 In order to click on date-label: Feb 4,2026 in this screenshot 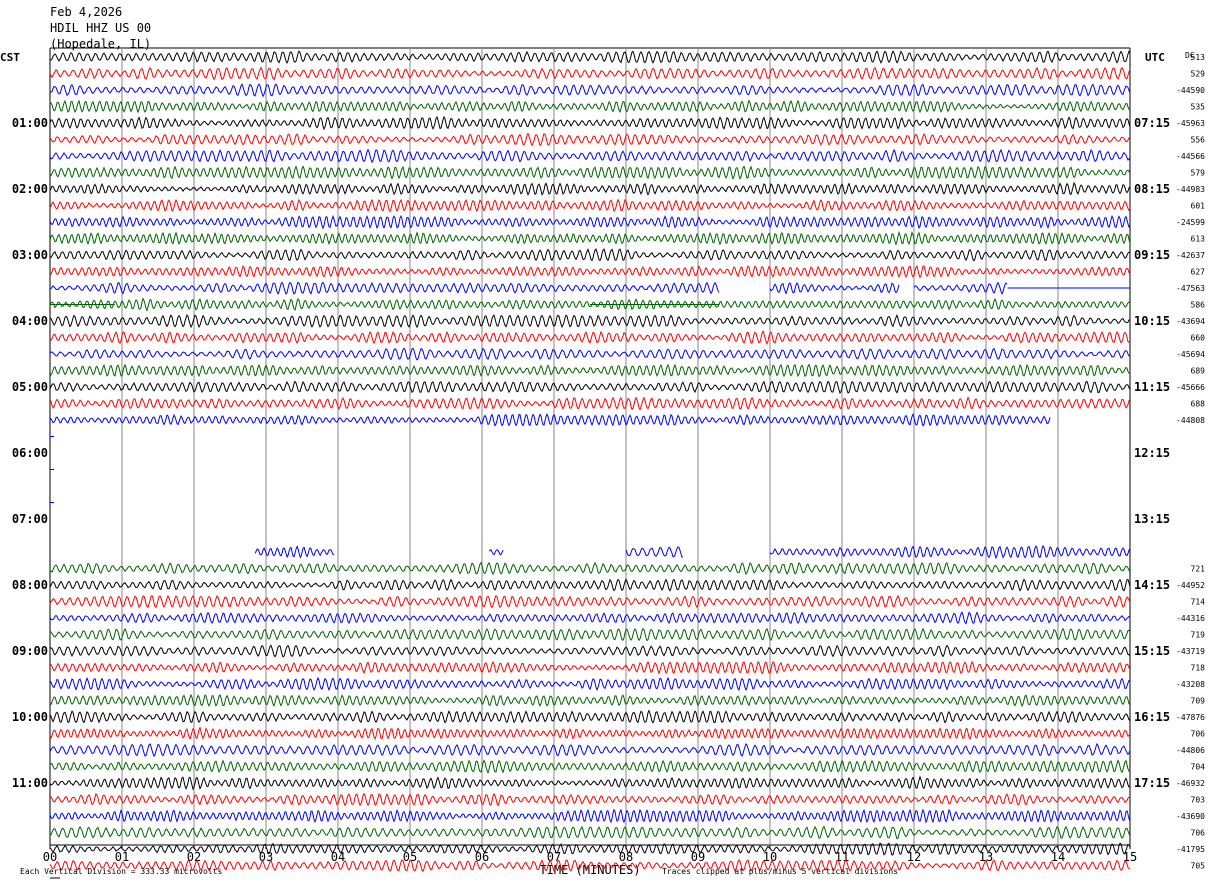, I will do `click(86, 12)`.